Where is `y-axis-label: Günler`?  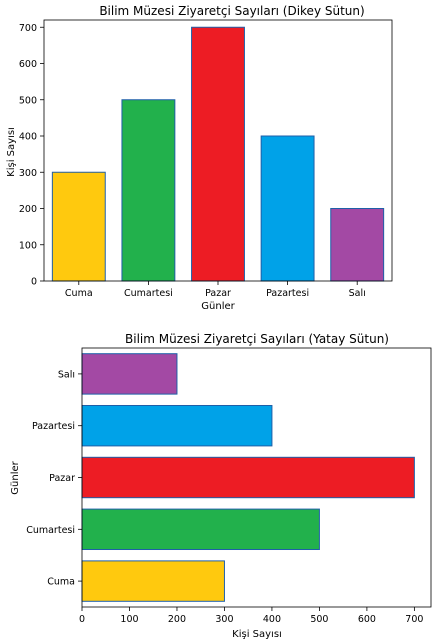 y-axis-label: Günler is located at coordinates (15, 477).